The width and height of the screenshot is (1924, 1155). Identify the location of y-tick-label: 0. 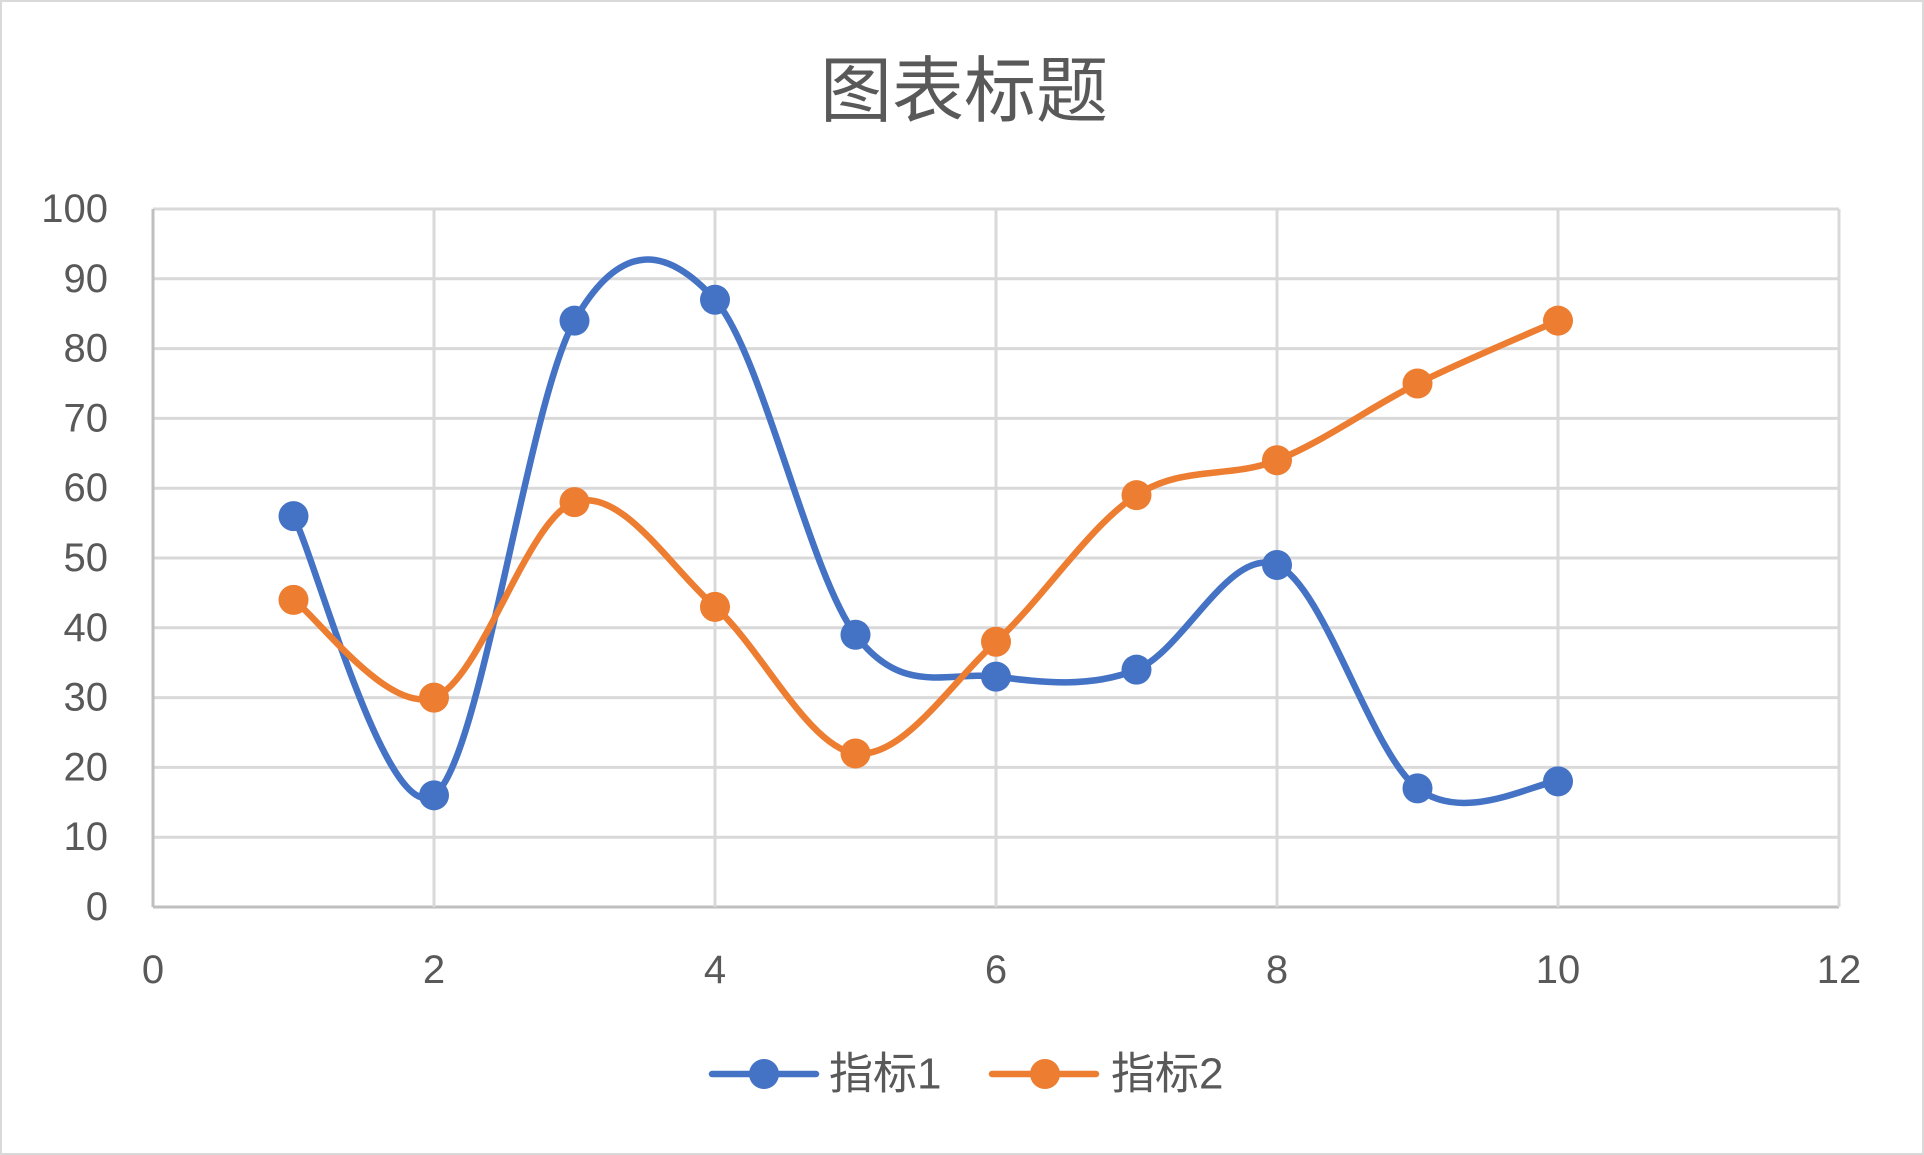
(97, 907).